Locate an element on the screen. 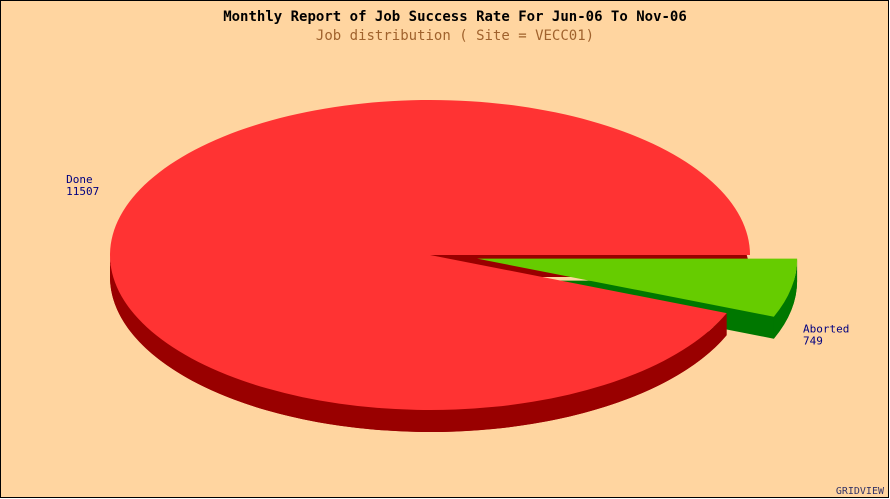 The image size is (890, 499). slice-label: Done is located at coordinates (79, 179).